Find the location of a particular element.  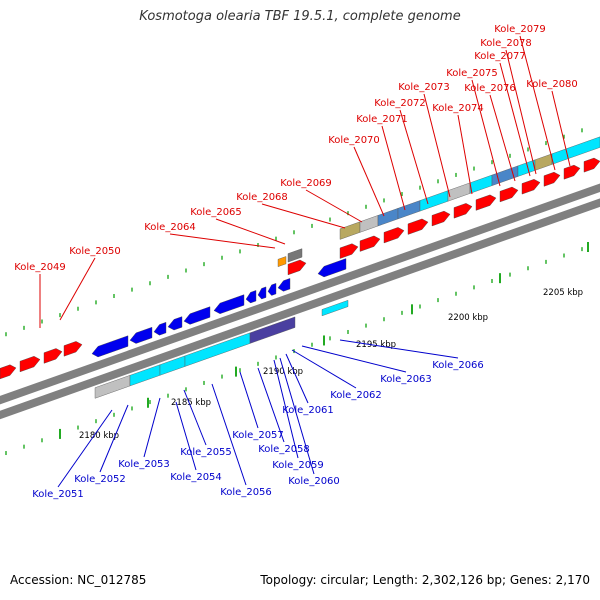

forward-gene-label: Kole_2049 is located at coordinates (40, 267).